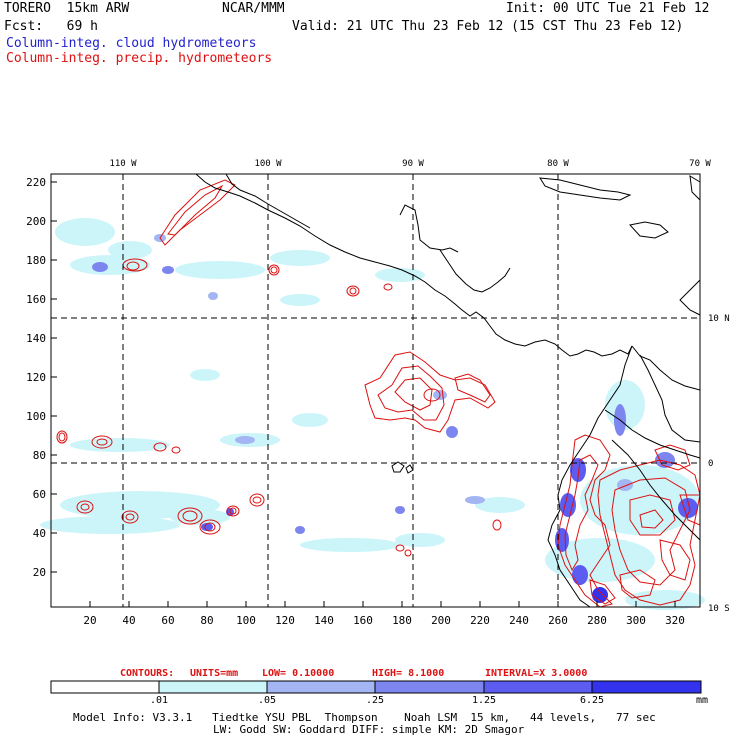  What do you see at coordinates (39, 533) in the screenshot?
I see `y-tick-label: 40` at bounding box center [39, 533].